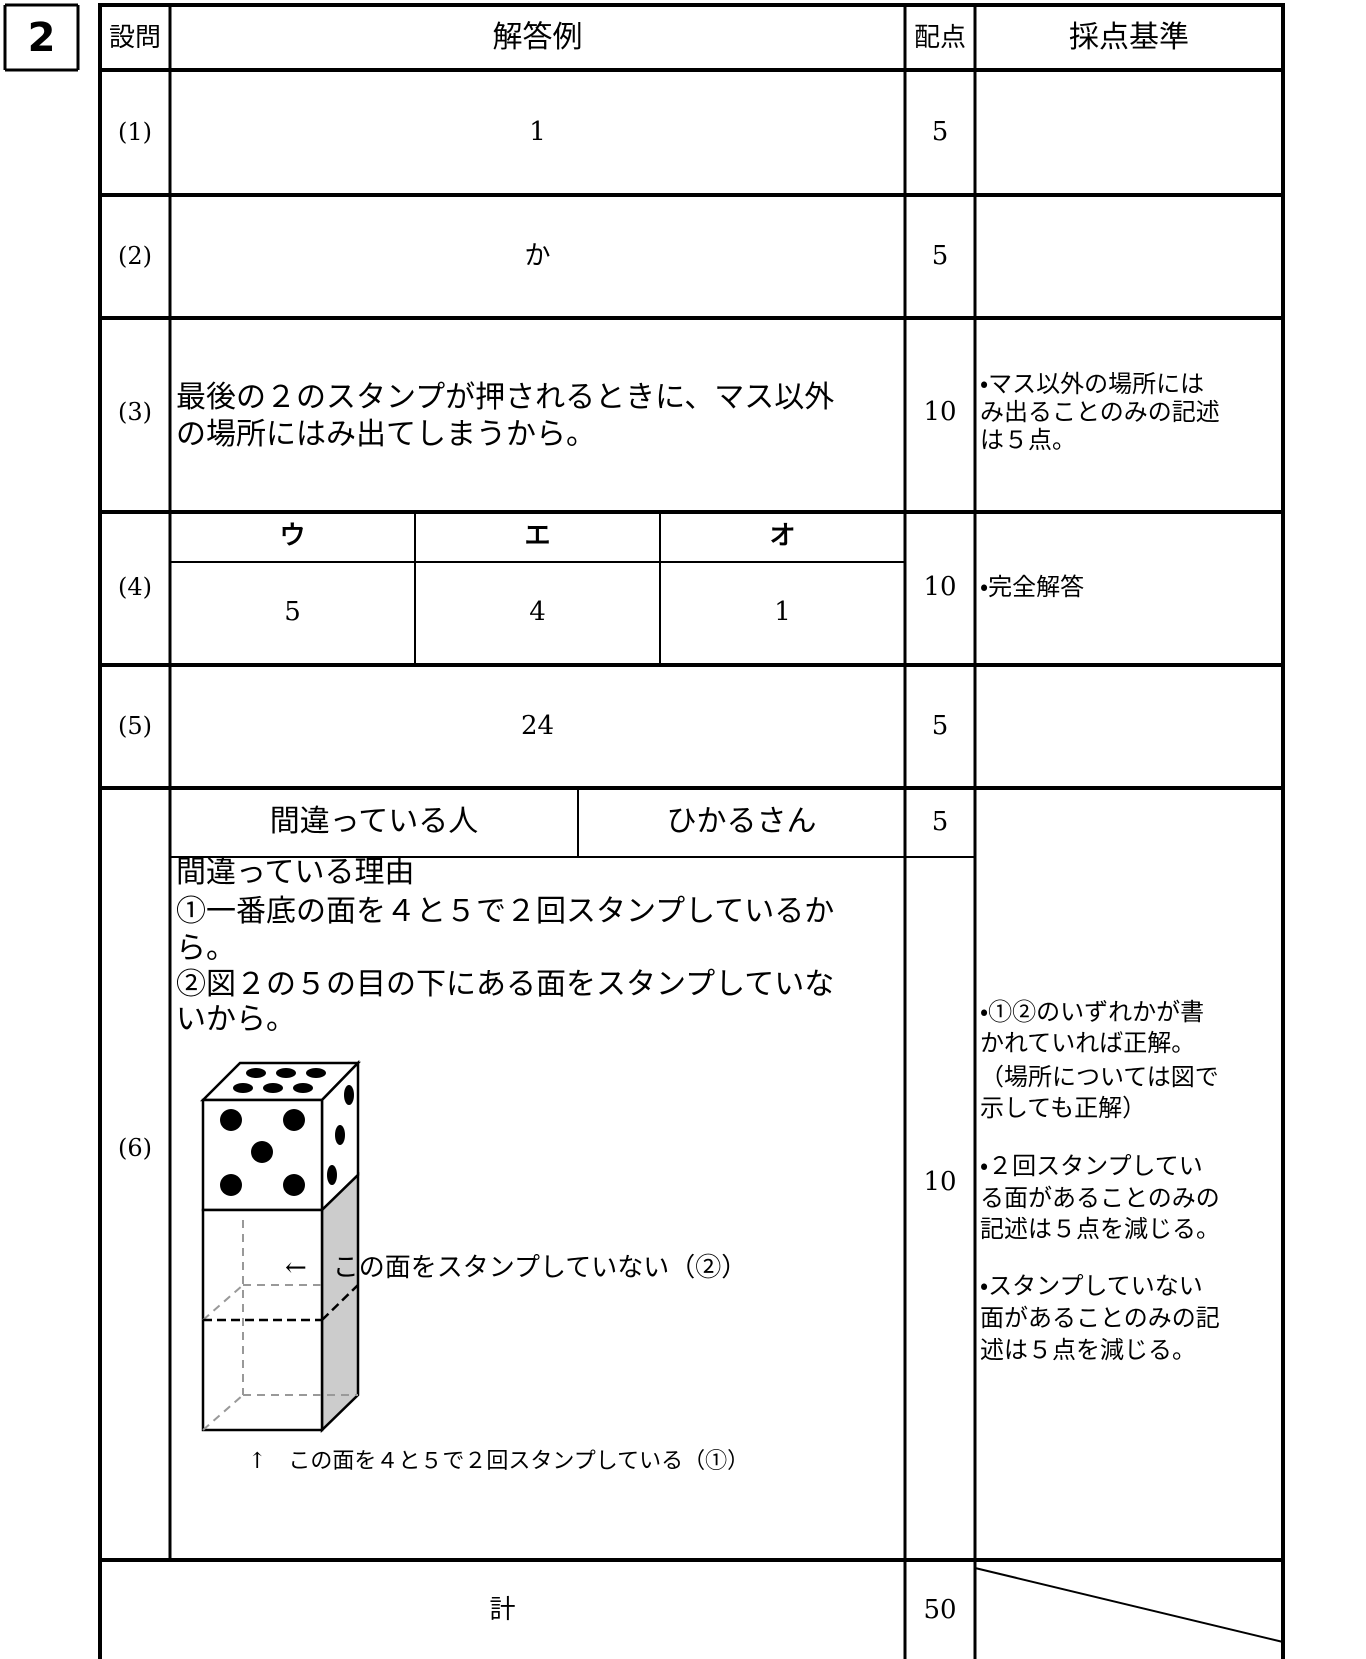  What do you see at coordinates (939, 38) in the screenshot?
I see `column-header: 配点` at bounding box center [939, 38].